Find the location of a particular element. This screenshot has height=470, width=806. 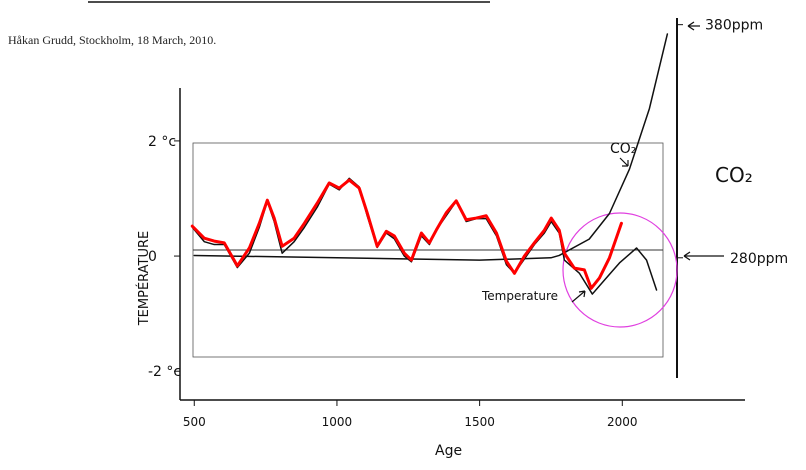

y2-tick-label: 280ppm is located at coordinates (759, 259).